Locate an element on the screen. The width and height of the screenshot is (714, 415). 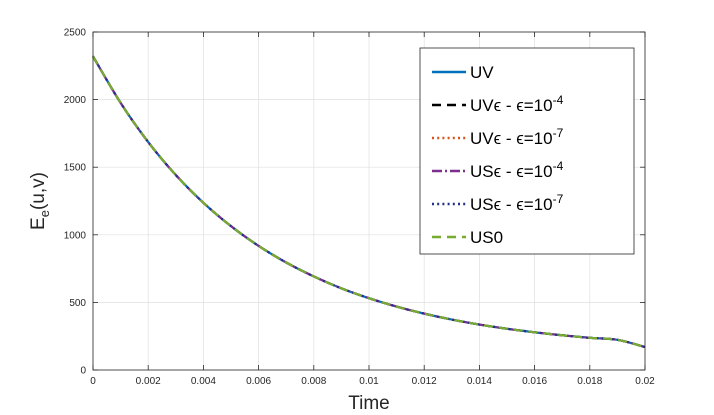
legend-entry-2: UVϵ - ϵ=10-4 is located at coordinates (498, 104).